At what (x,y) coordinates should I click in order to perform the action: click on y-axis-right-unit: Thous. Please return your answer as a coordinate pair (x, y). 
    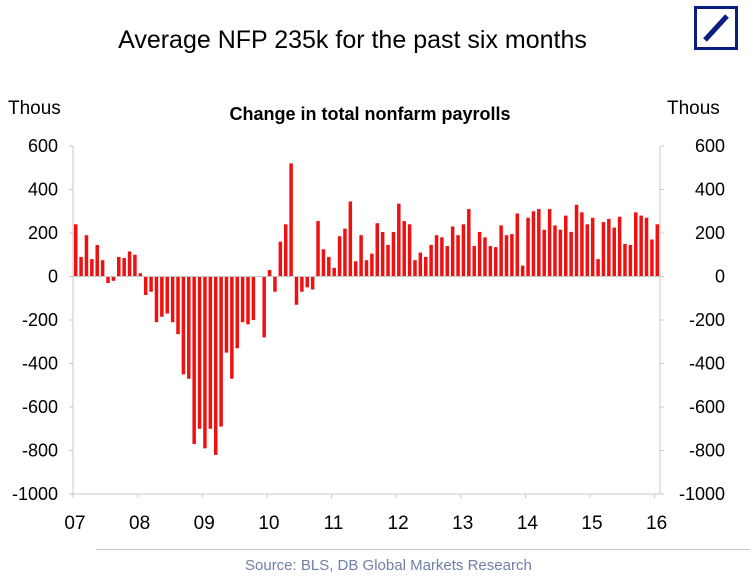
    Looking at the image, I should click on (693, 108).